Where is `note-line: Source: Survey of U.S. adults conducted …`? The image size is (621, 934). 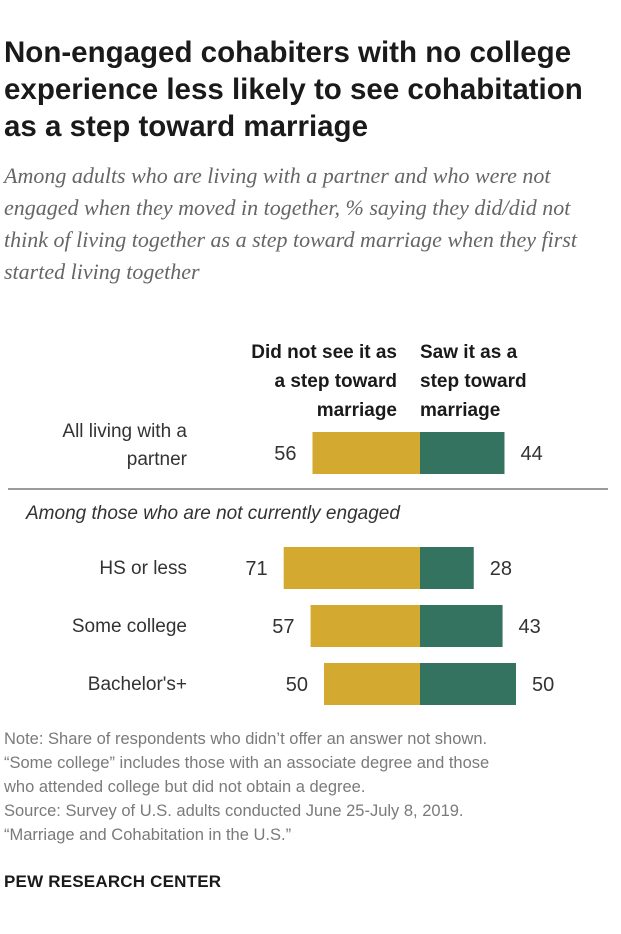 note-line: Source: Survey of U.S. adults conducted … is located at coordinates (234, 811).